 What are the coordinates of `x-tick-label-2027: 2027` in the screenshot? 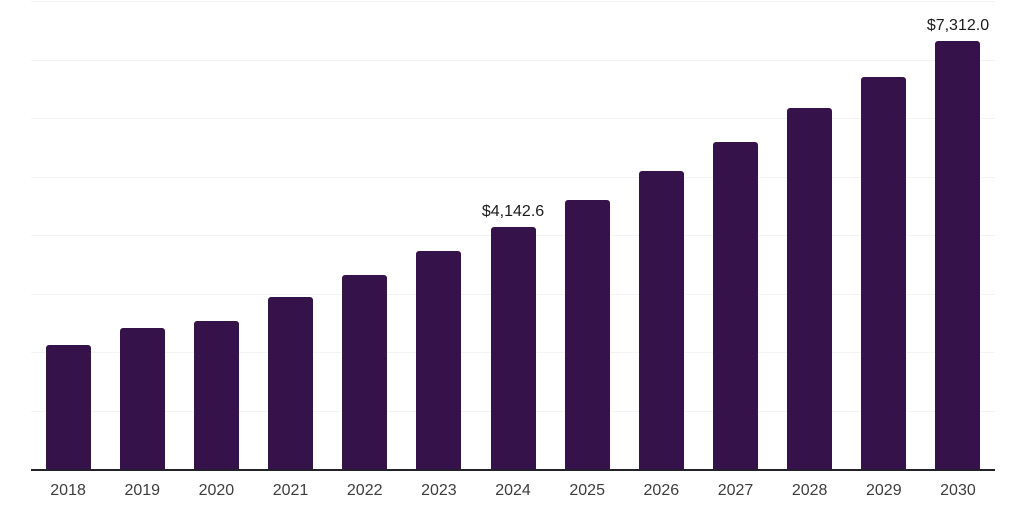 It's located at (735, 490).